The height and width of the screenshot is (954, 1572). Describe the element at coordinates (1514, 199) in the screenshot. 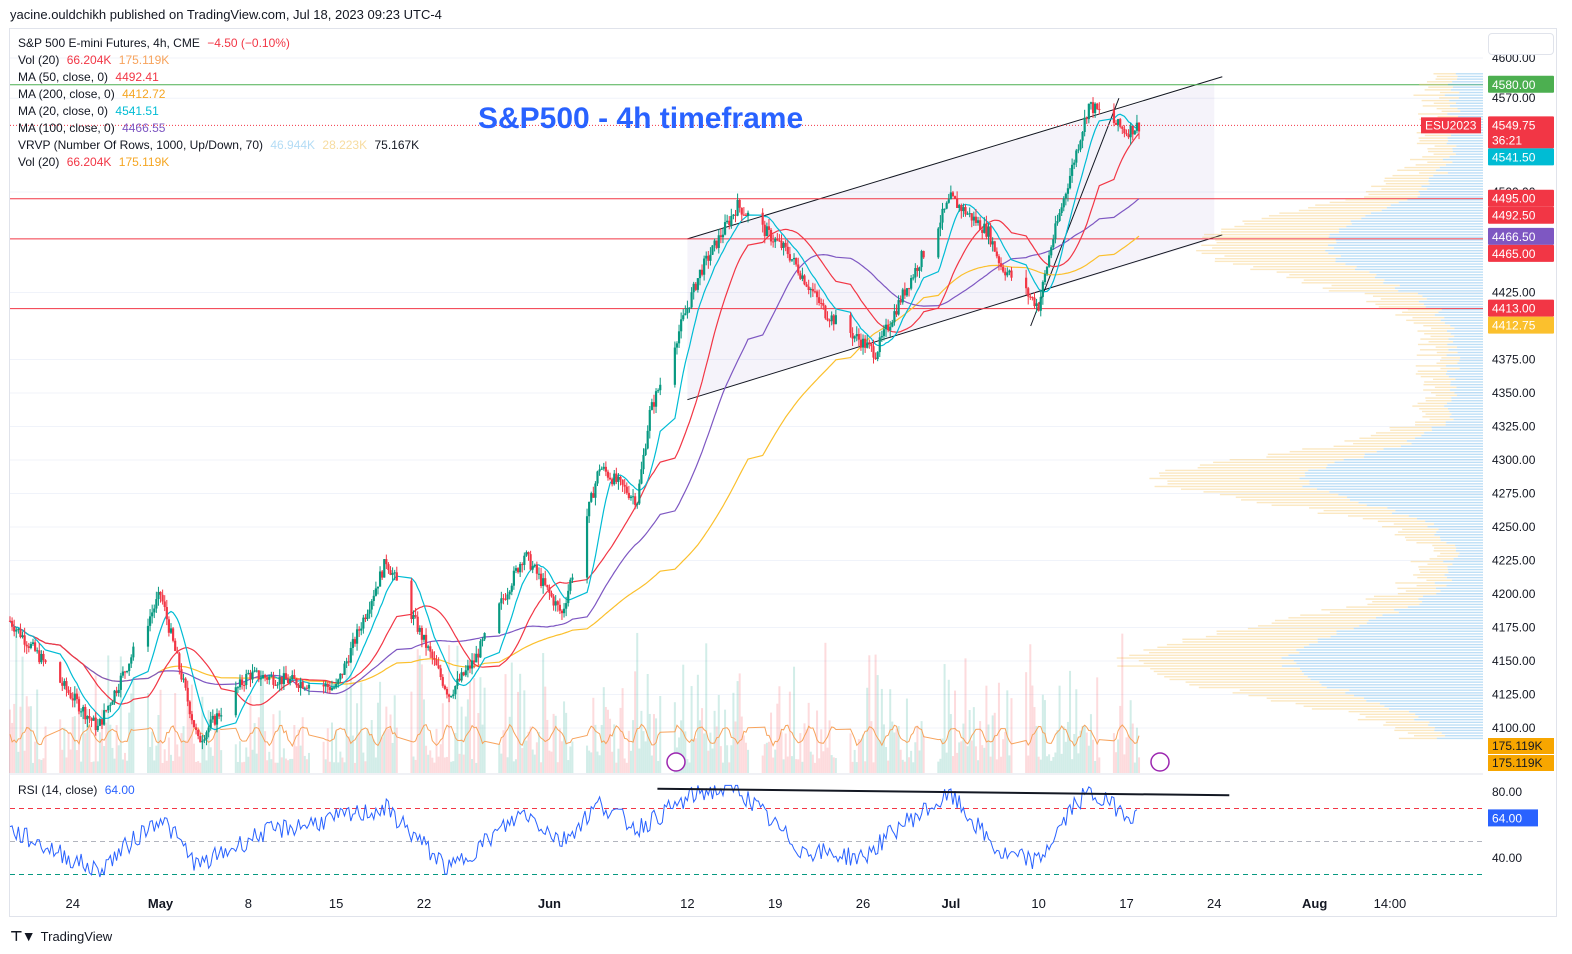

I see `price-badge-label: 4495.00` at that location.